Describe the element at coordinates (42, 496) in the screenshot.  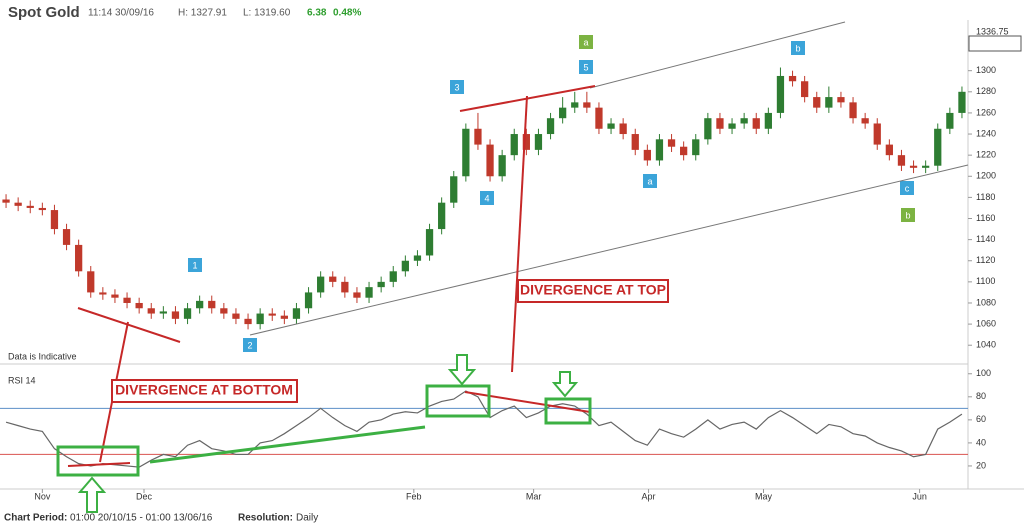
I see `x-tick-label: Nov` at that location.